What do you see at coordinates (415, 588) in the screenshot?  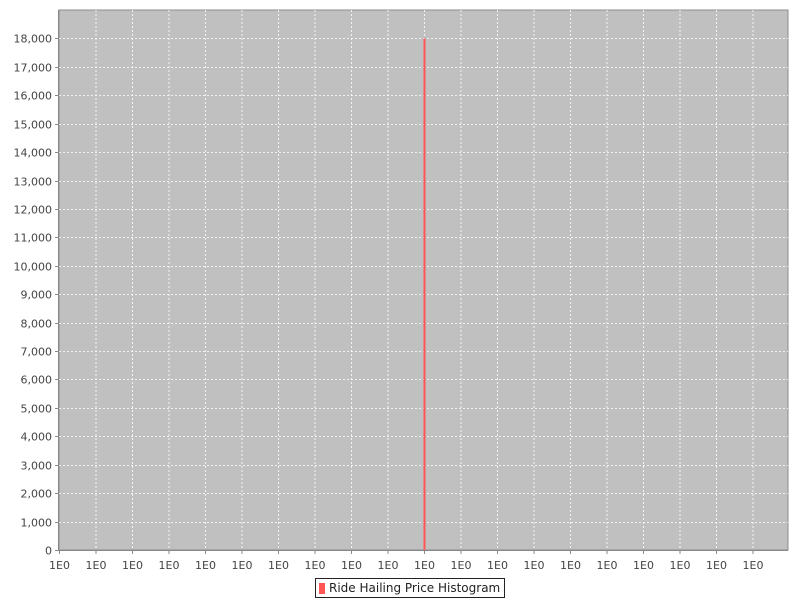 I see `legend-label: Ride Hailing Price Histogram` at bounding box center [415, 588].